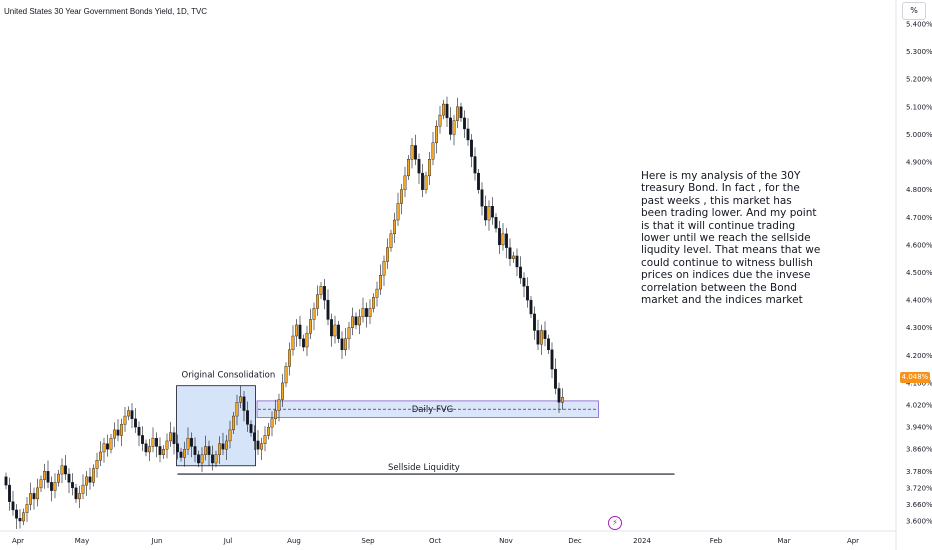 The image size is (932, 550). I want to click on y-tick-label: 4.100%, so click(919, 383).